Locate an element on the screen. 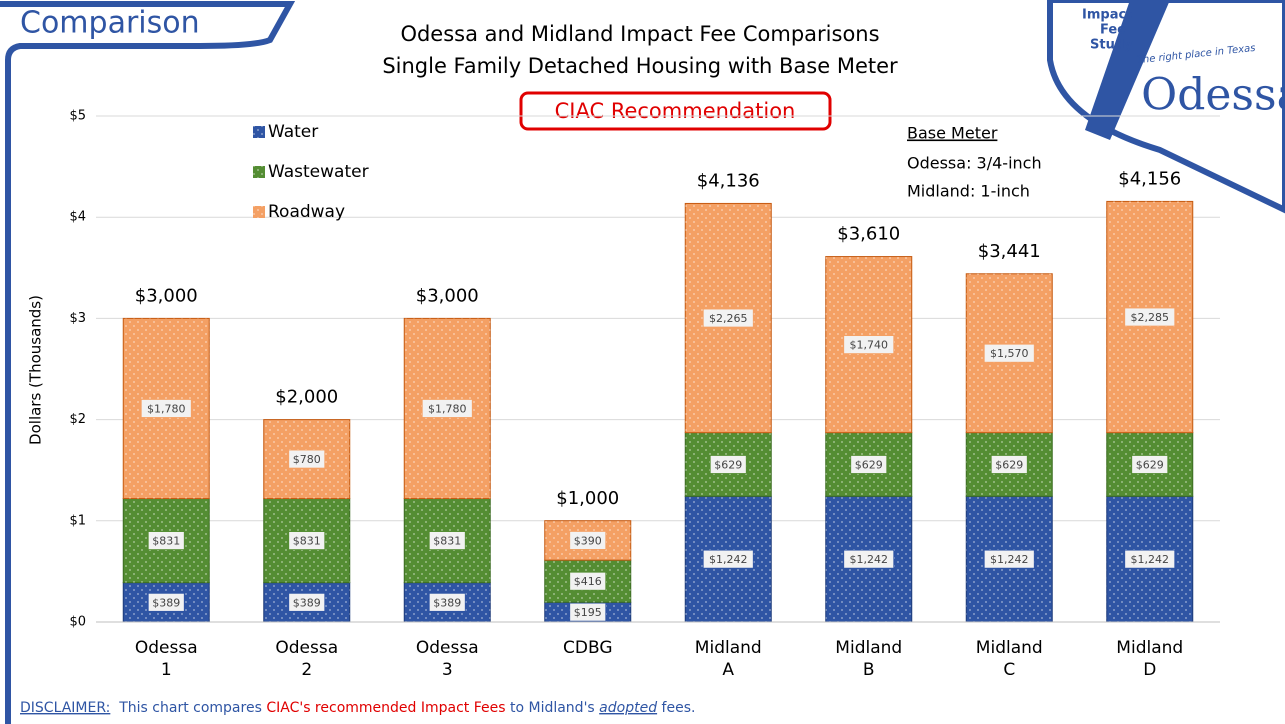 This screenshot has width=1285, height=724. recommendation: CIAC Recommendation is located at coordinates (675, 111).